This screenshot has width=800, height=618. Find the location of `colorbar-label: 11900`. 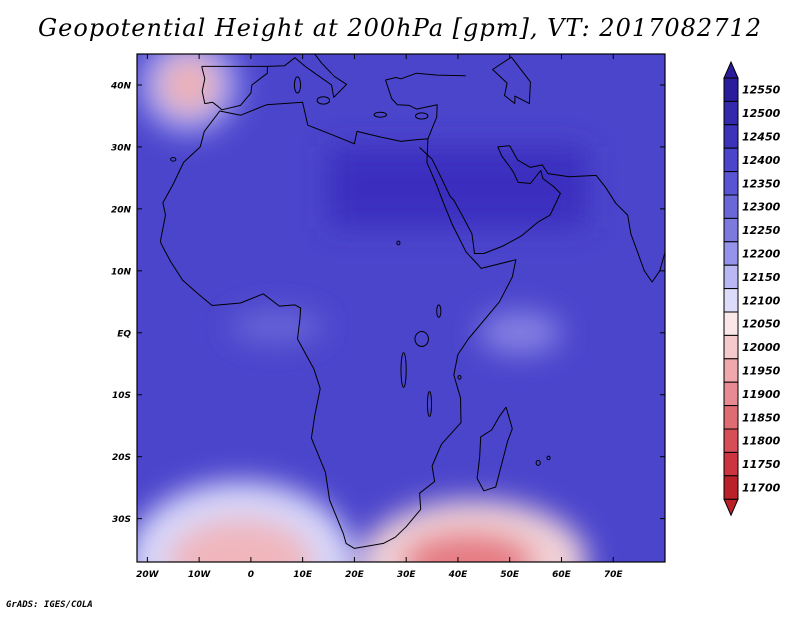

colorbar-label: 11900 is located at coordinates (761, 394).